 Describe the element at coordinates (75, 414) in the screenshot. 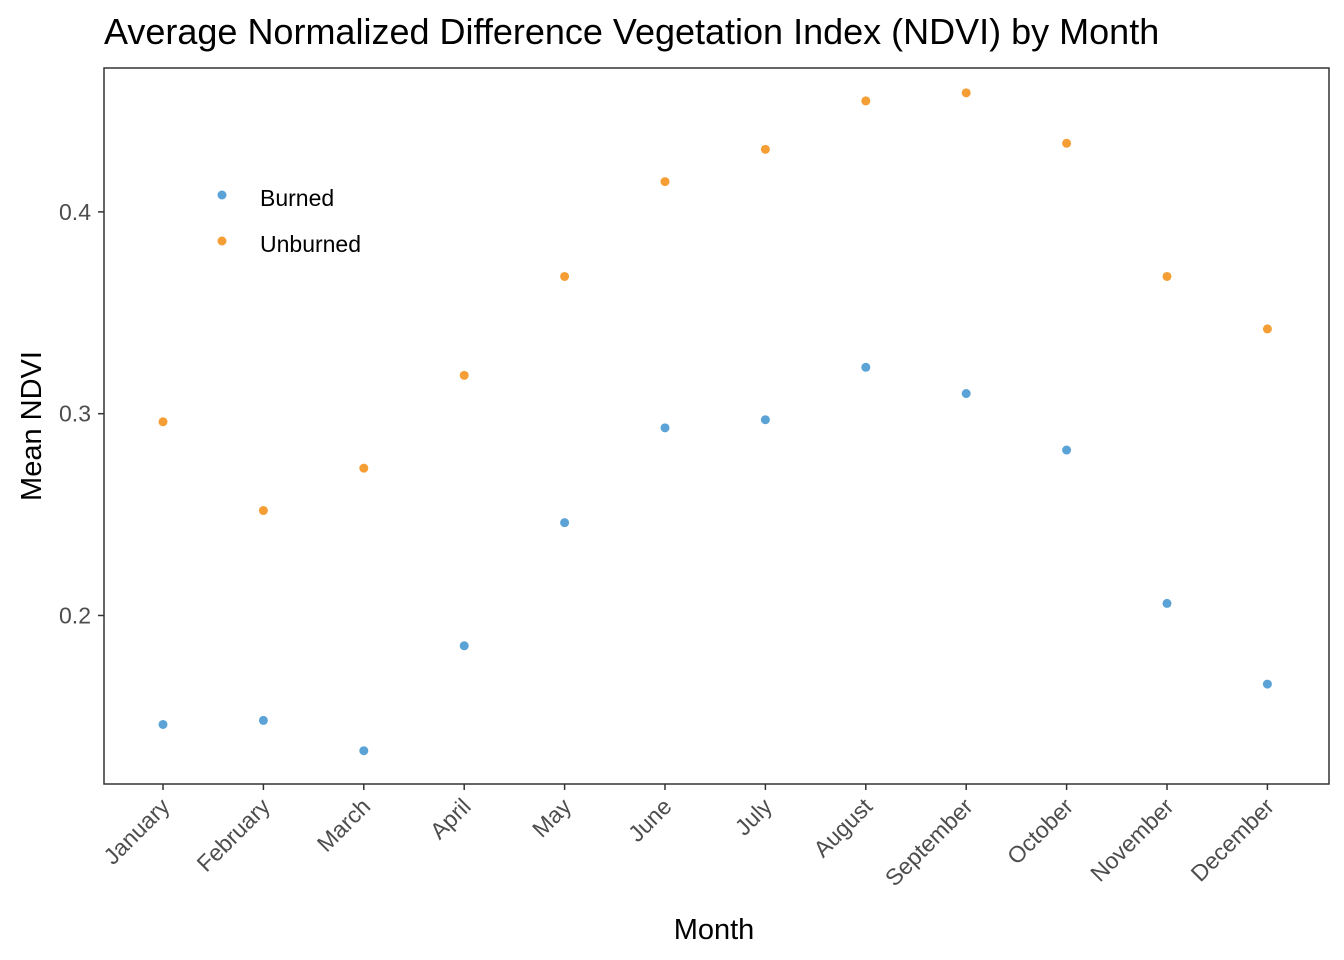

I see `y-tick-label: 0.3` at that location.